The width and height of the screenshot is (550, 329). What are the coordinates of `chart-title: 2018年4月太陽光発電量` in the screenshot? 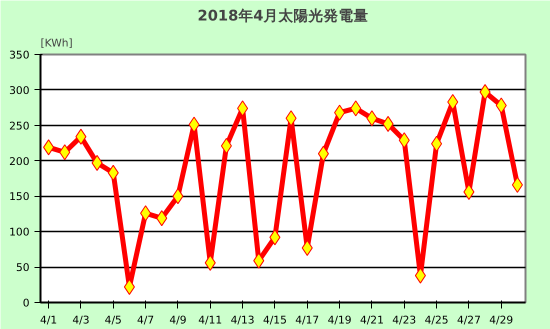 It's located at (283, 16).